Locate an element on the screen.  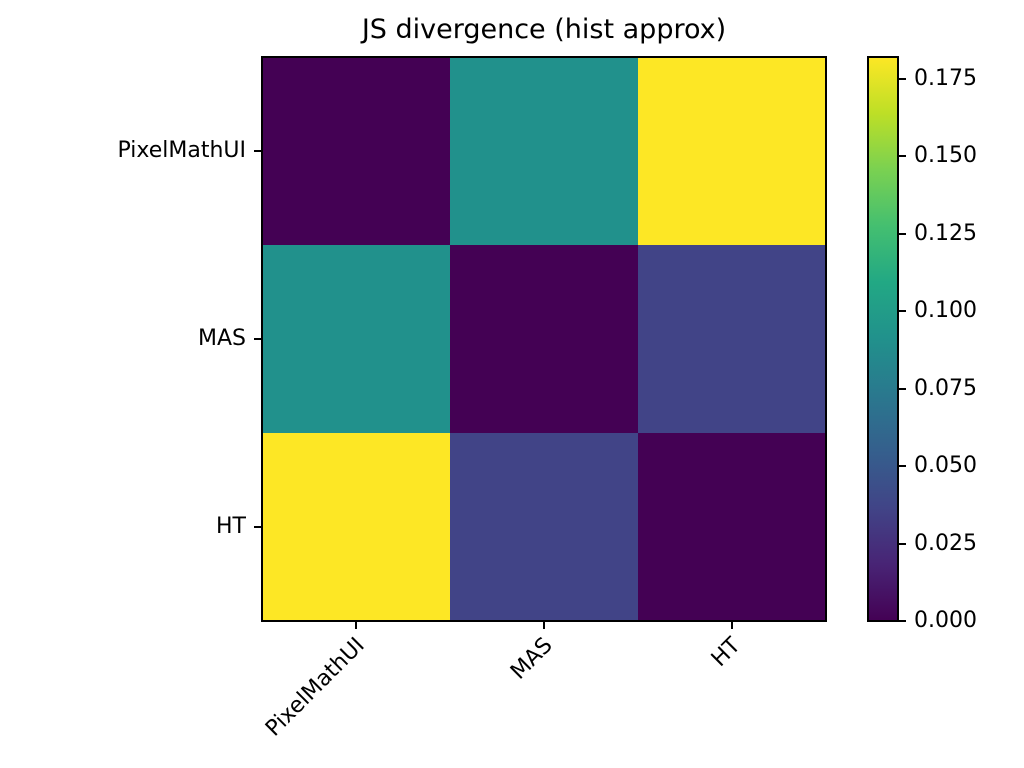
x-tick-label: HT is located at coordinates (726, 652).